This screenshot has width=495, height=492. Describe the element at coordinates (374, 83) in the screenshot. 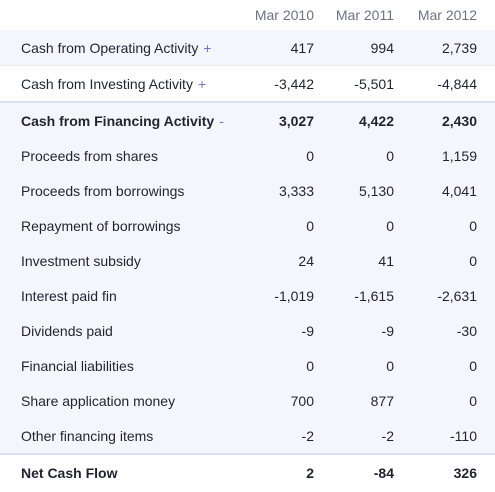

I see `cell-value: -5,501` at that location.